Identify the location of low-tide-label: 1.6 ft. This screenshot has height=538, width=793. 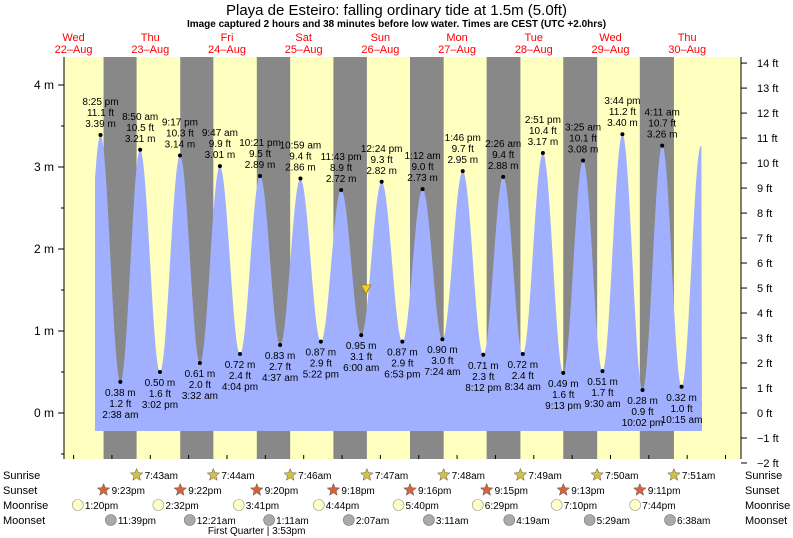
(563, 395).